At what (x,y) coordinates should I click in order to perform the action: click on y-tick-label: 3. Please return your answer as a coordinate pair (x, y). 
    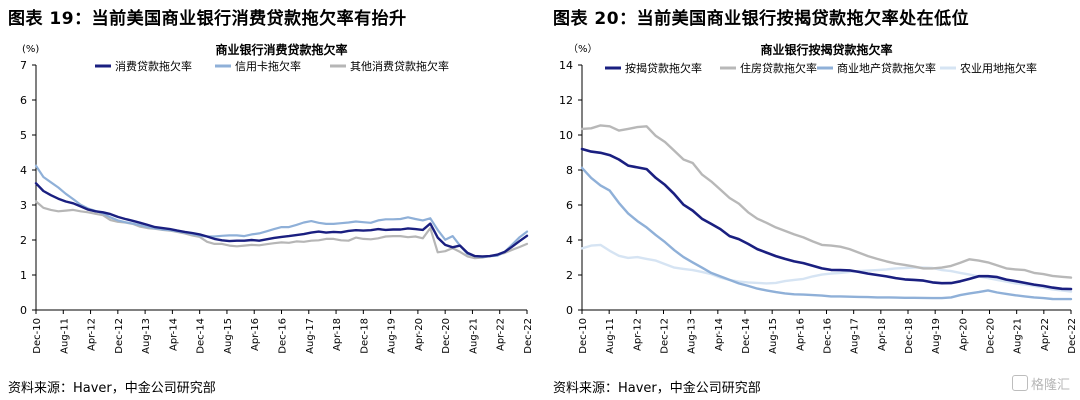
    Looking at the image, I should click on (23, 205).